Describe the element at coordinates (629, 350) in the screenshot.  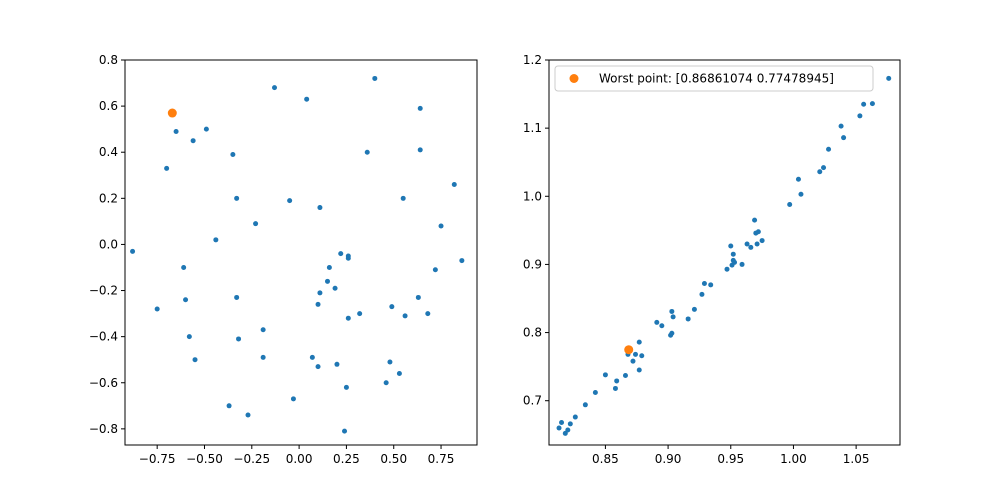
I see `worst-point` at that location.